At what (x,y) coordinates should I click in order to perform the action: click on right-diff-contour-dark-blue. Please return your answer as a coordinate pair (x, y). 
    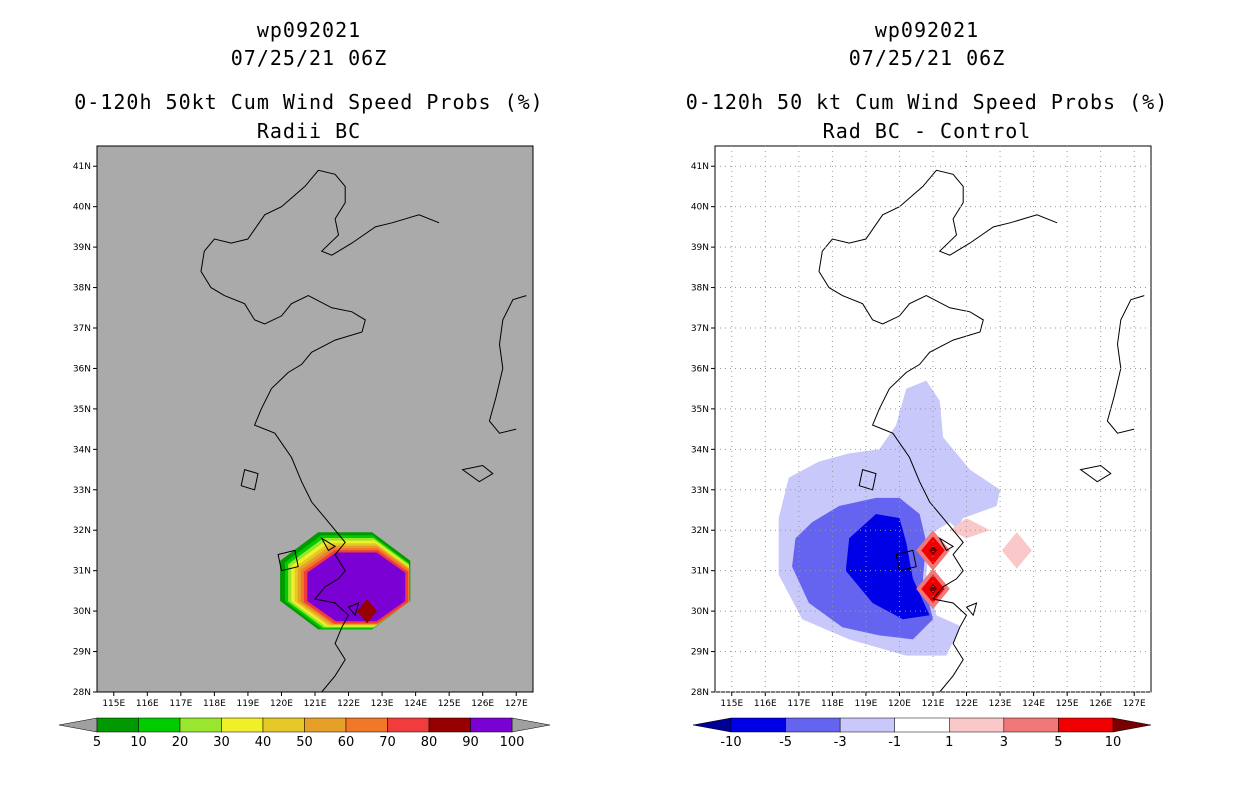
    Looking at the image, I should click on (887, 567).